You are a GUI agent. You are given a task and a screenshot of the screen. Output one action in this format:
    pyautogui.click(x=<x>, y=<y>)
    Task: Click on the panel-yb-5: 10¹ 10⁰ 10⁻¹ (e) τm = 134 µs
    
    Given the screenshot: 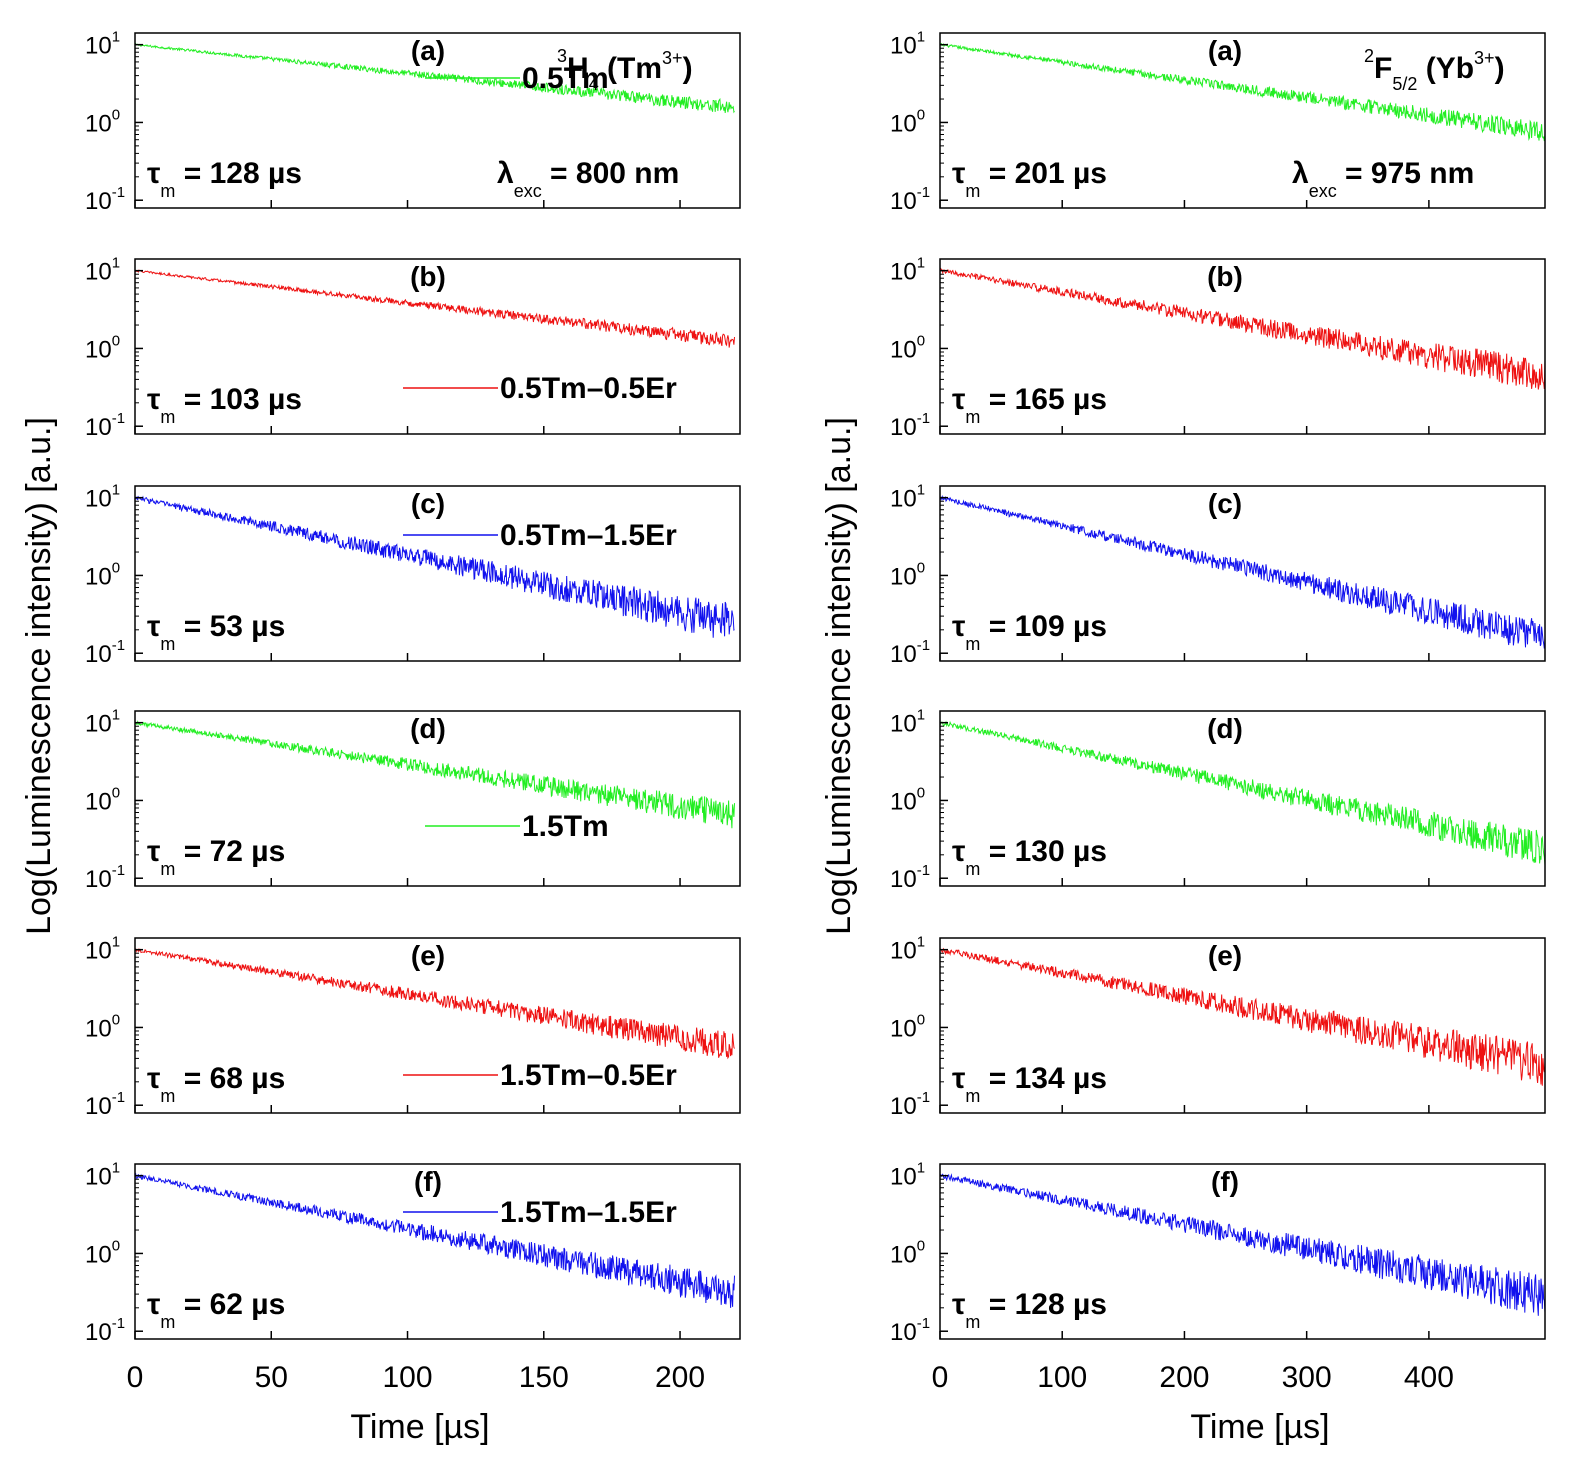 What is the action you would take?
    pyautogui.click(x=1218, y=1027)
    